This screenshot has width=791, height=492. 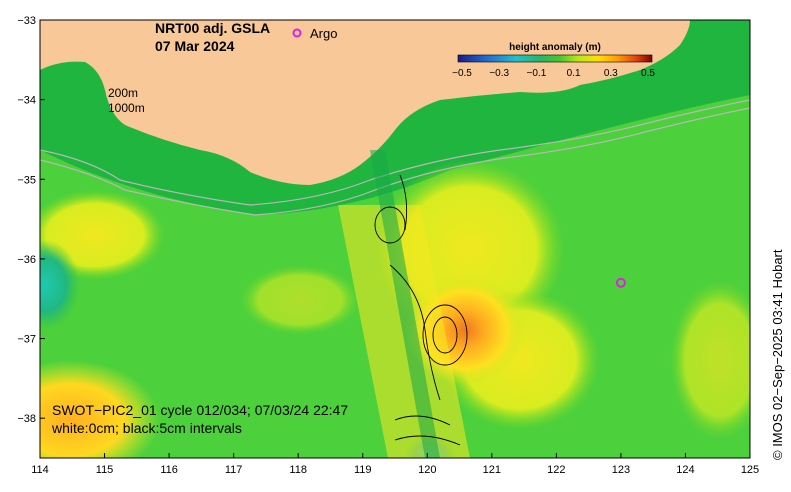 What do you see at coordinates (31, 220) in the screenshot?
I see `y-axis: −33 −34 −35 −36 −37 −38` at bounding box center [31, 220].